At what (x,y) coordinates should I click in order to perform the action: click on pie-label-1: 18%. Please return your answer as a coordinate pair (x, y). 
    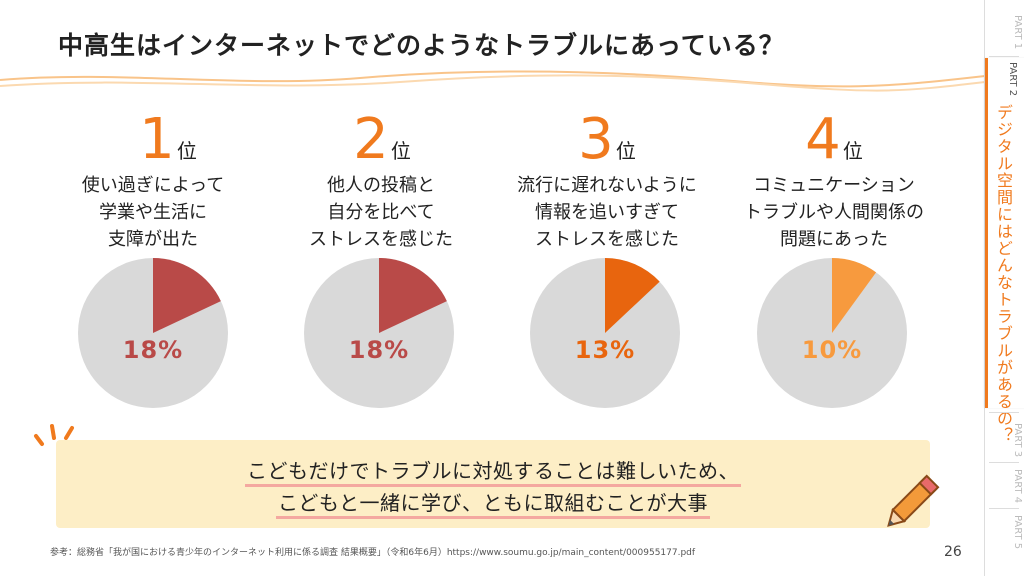
    Looking at the image, I should click on (153, 350).